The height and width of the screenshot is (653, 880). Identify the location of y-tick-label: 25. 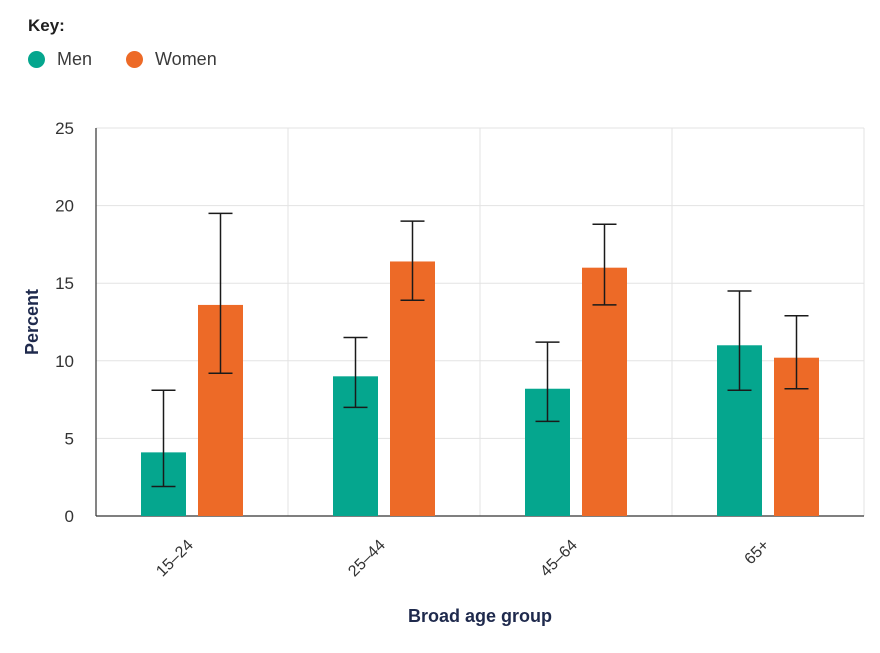
(64, 128).